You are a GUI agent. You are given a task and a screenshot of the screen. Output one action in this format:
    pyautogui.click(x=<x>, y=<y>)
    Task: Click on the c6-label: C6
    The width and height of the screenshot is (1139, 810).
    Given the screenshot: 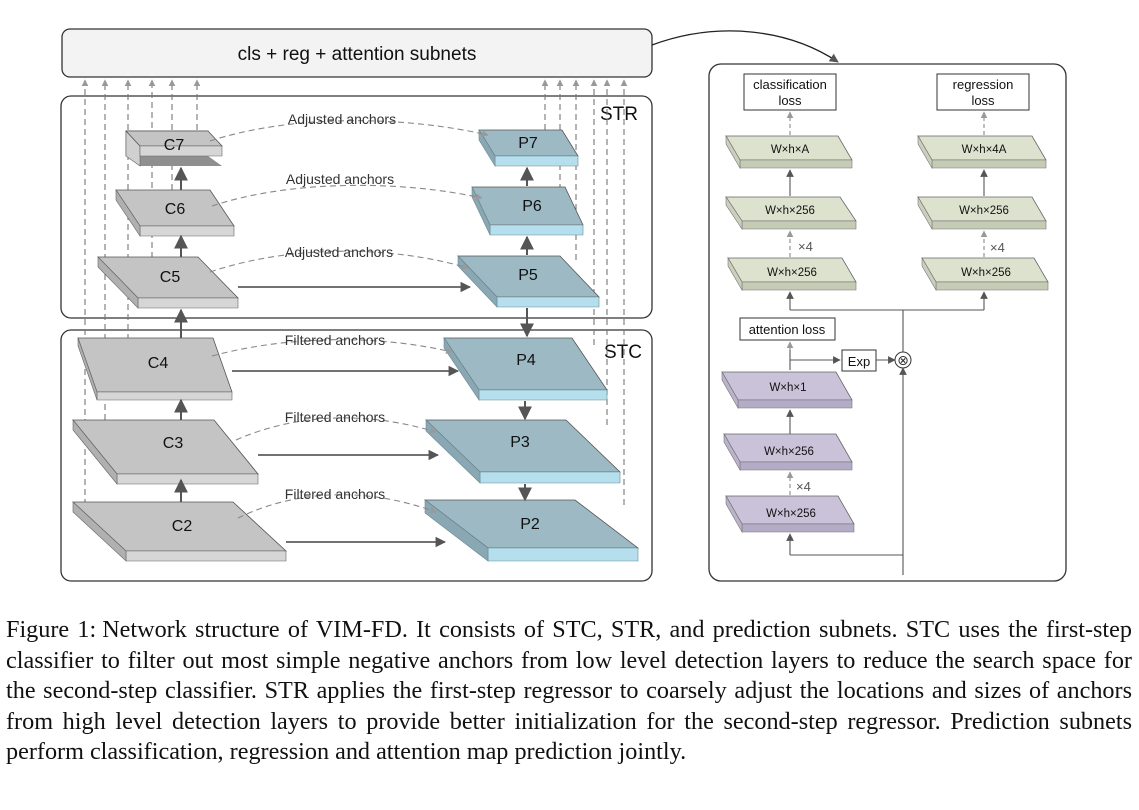 What is the action you would take?
    pyautogui.click(x=175, y=209)
    